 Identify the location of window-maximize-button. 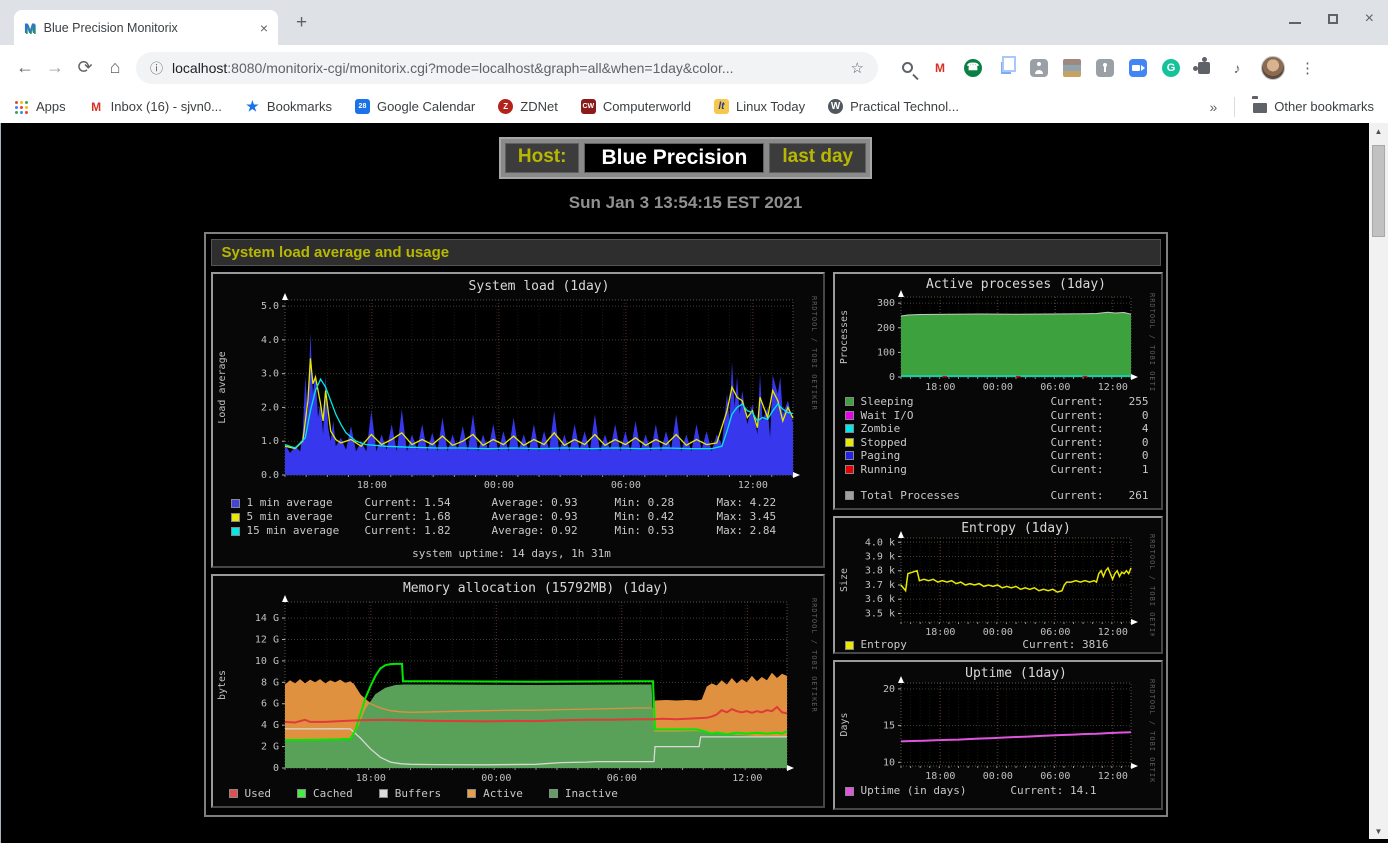
(1332, 19).